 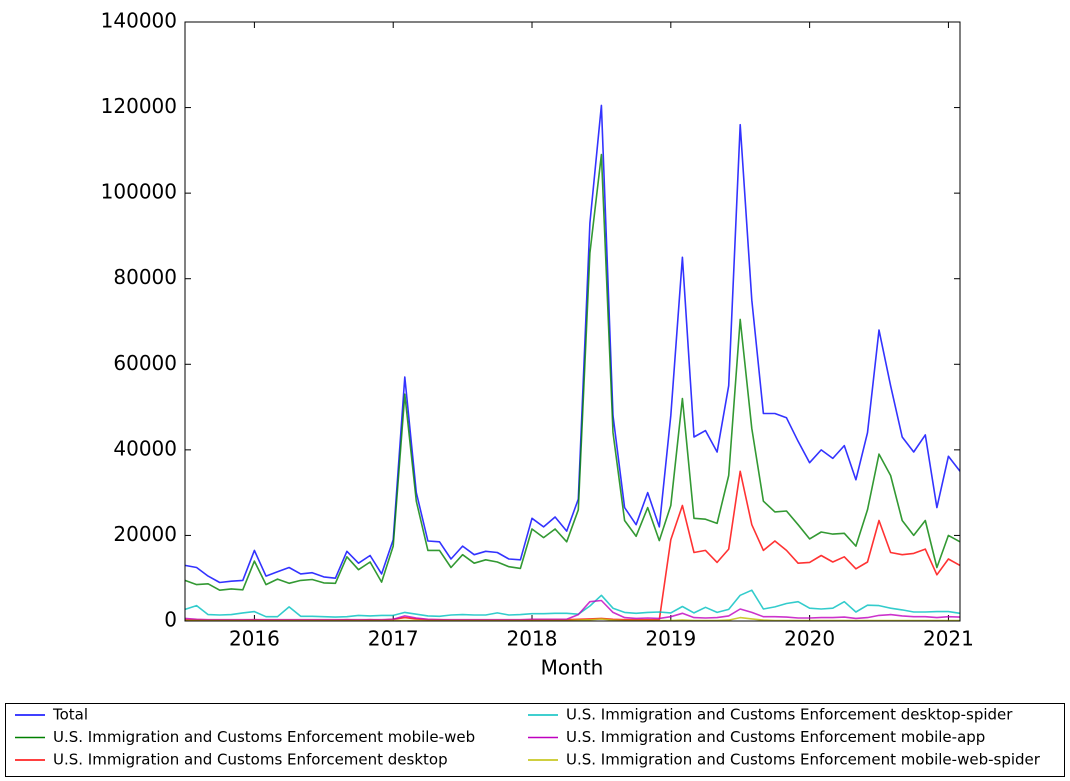 What do you see at coordinates (145, 448) in the screenshot?
I see `y-tick-label: 40000` at bounding box center [145, 448].